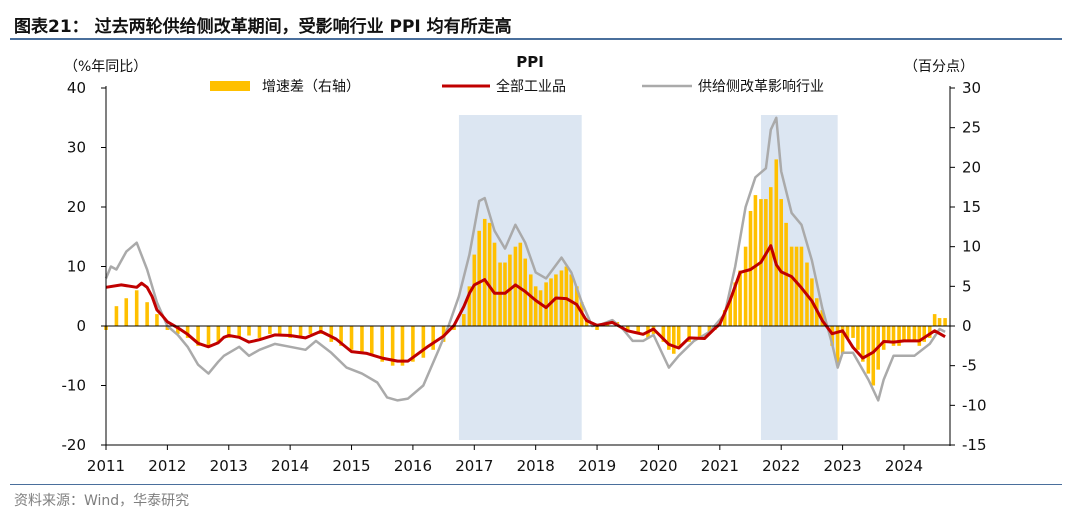  Describe the element at coordinates (531, 86) in the screenshot. I see `legend-label-all: 全部工业品` at that location.